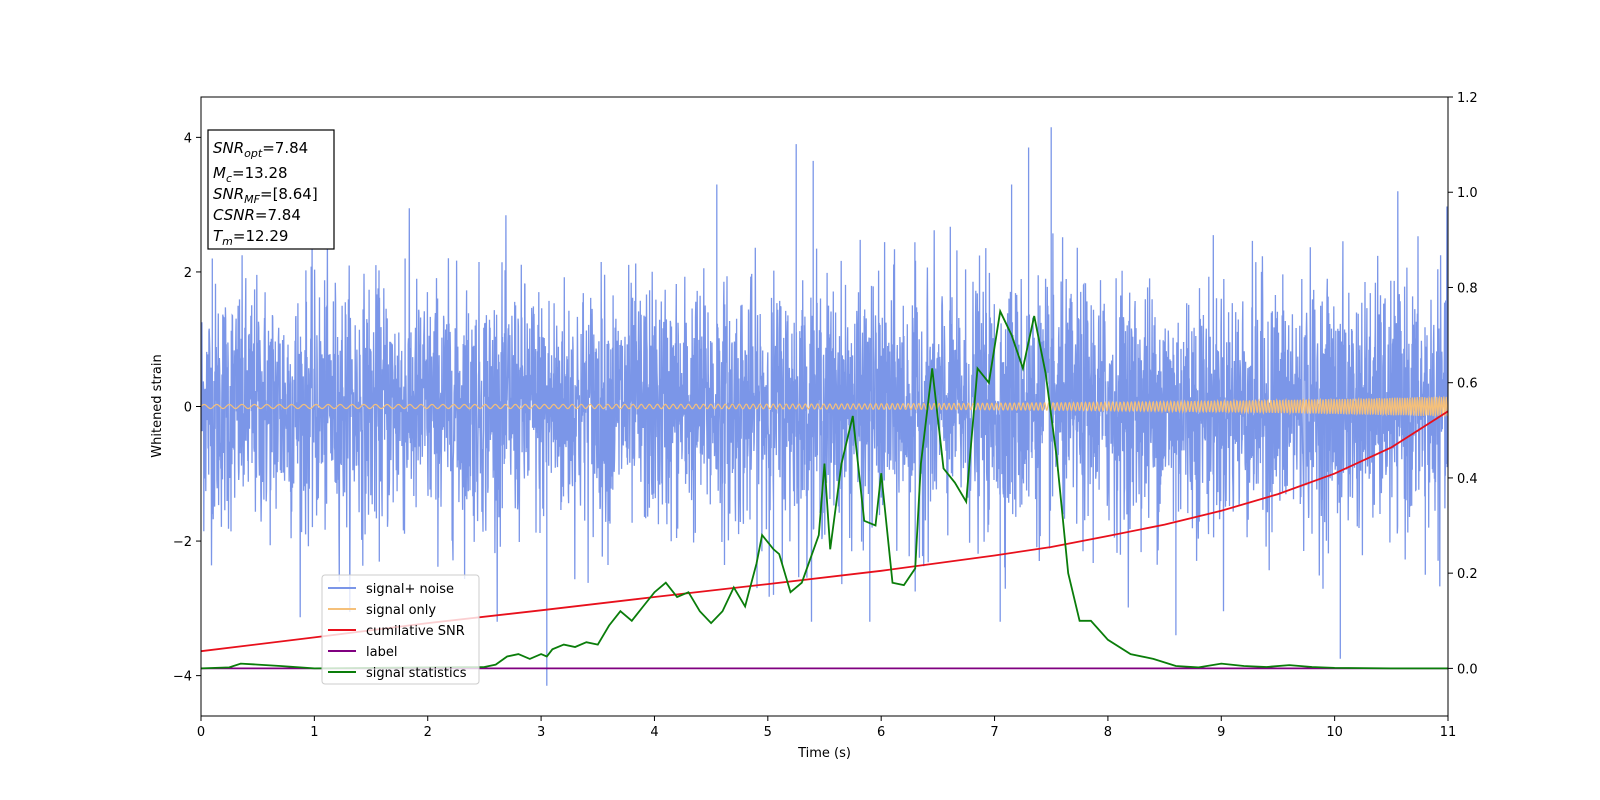 This screenshot has height=800, width=1600. What do you see at coordinates (157, 405) in the screenshot?
I see `y-axis-label: Whitened strain` at bounding box center [157, 405].